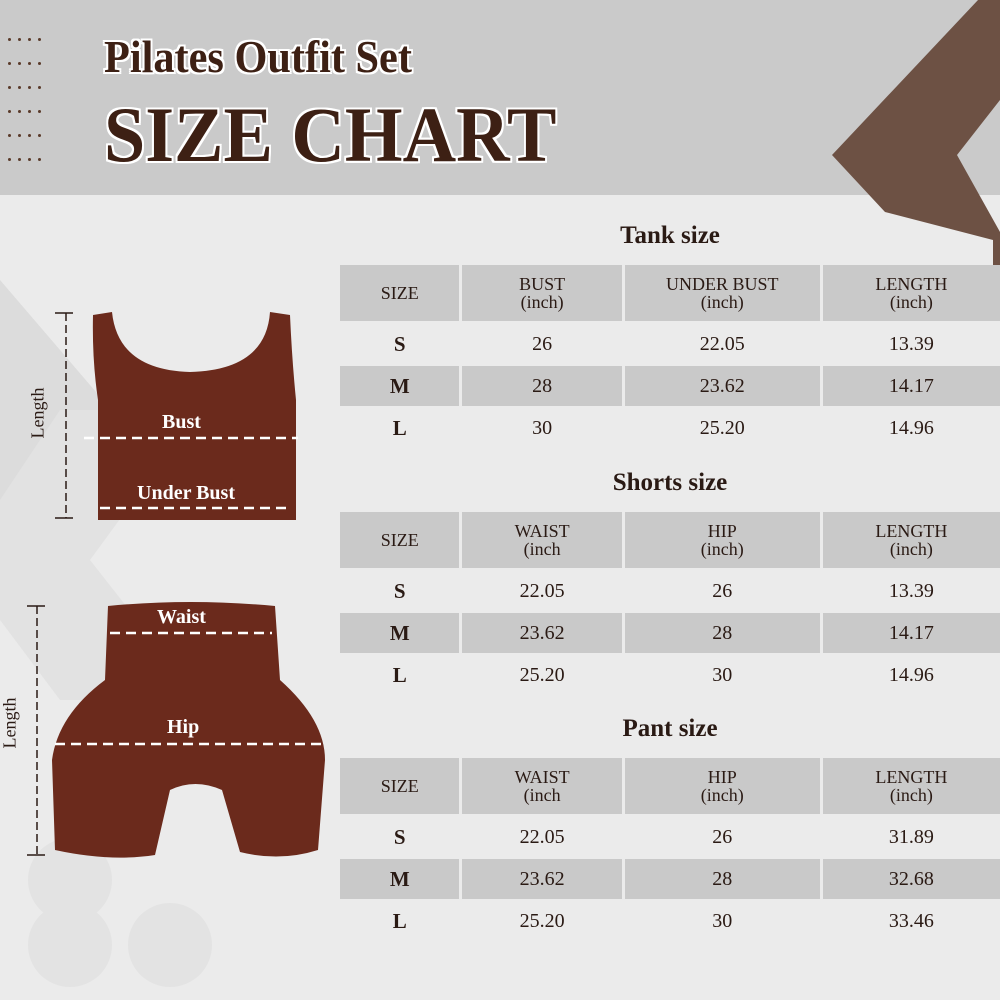  What do you see at coordinates (670, 235) in the screenshot?
I see `table-title: Tank size` at bounding box center [670, 235].